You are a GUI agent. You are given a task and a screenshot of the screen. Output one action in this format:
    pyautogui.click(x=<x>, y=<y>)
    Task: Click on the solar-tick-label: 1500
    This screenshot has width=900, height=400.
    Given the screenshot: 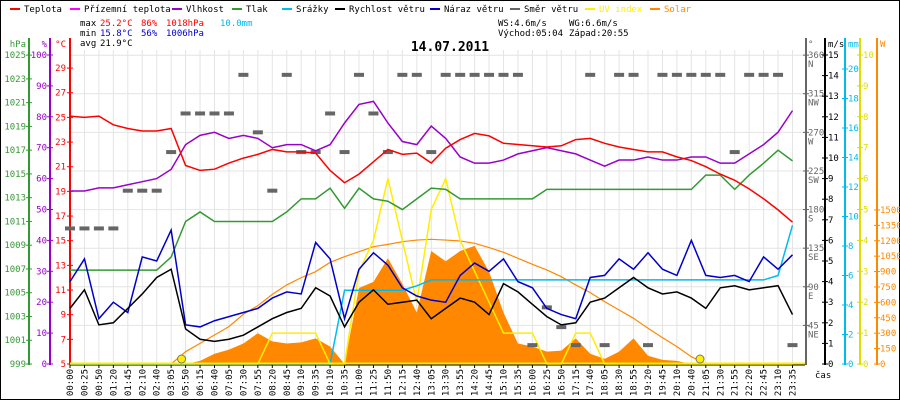 What is the action you would take?
    pyautogui.click(x=890, y=211)
    